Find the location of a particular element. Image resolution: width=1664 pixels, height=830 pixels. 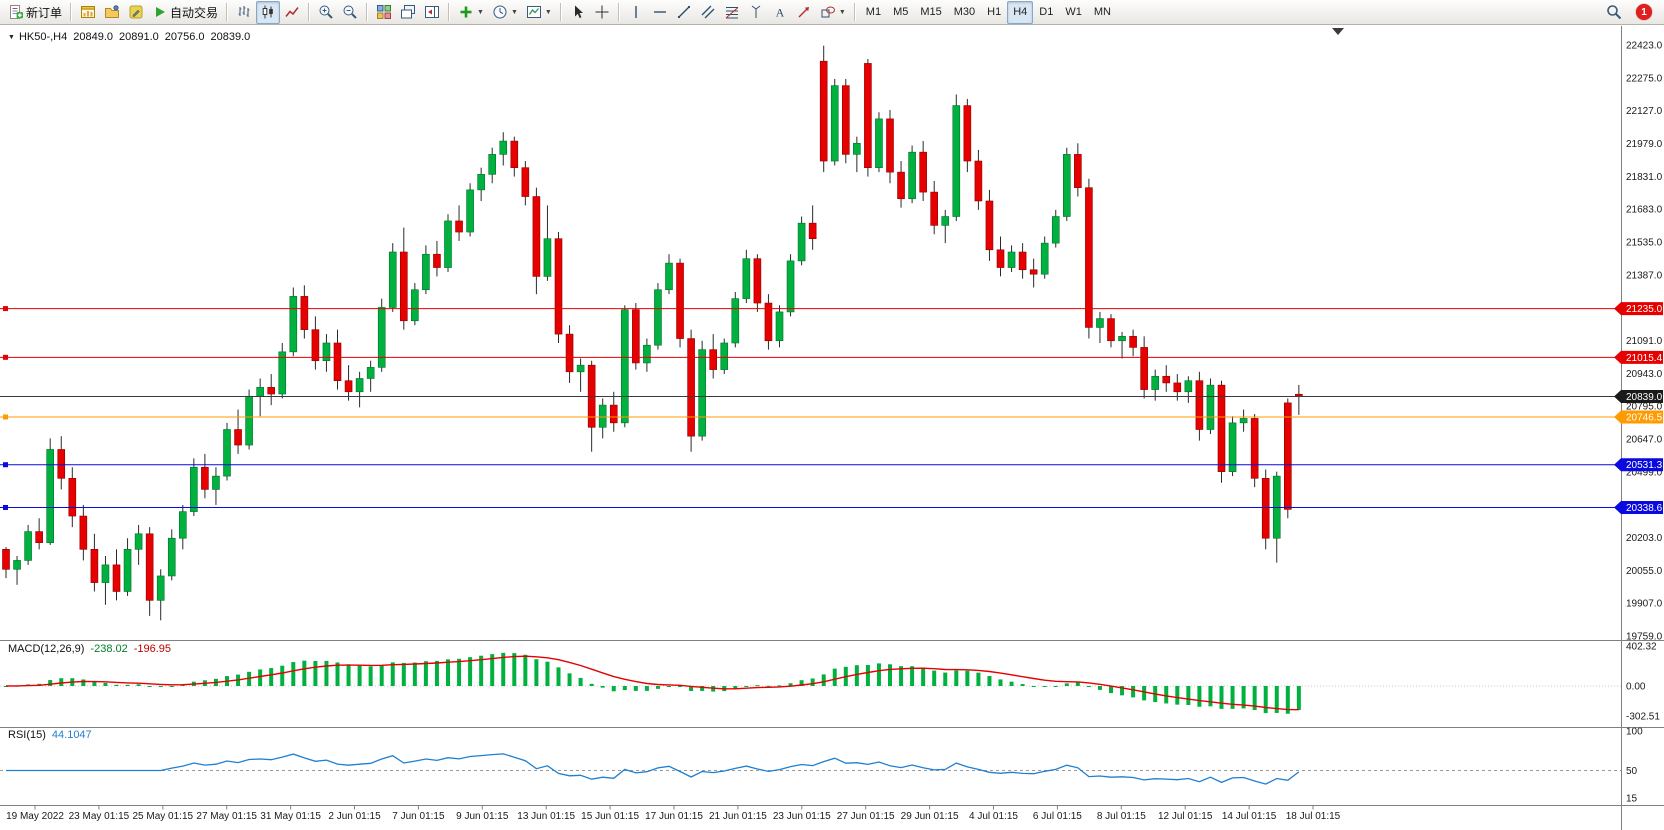

chart-shift-button is located at coordinates (432, 12).